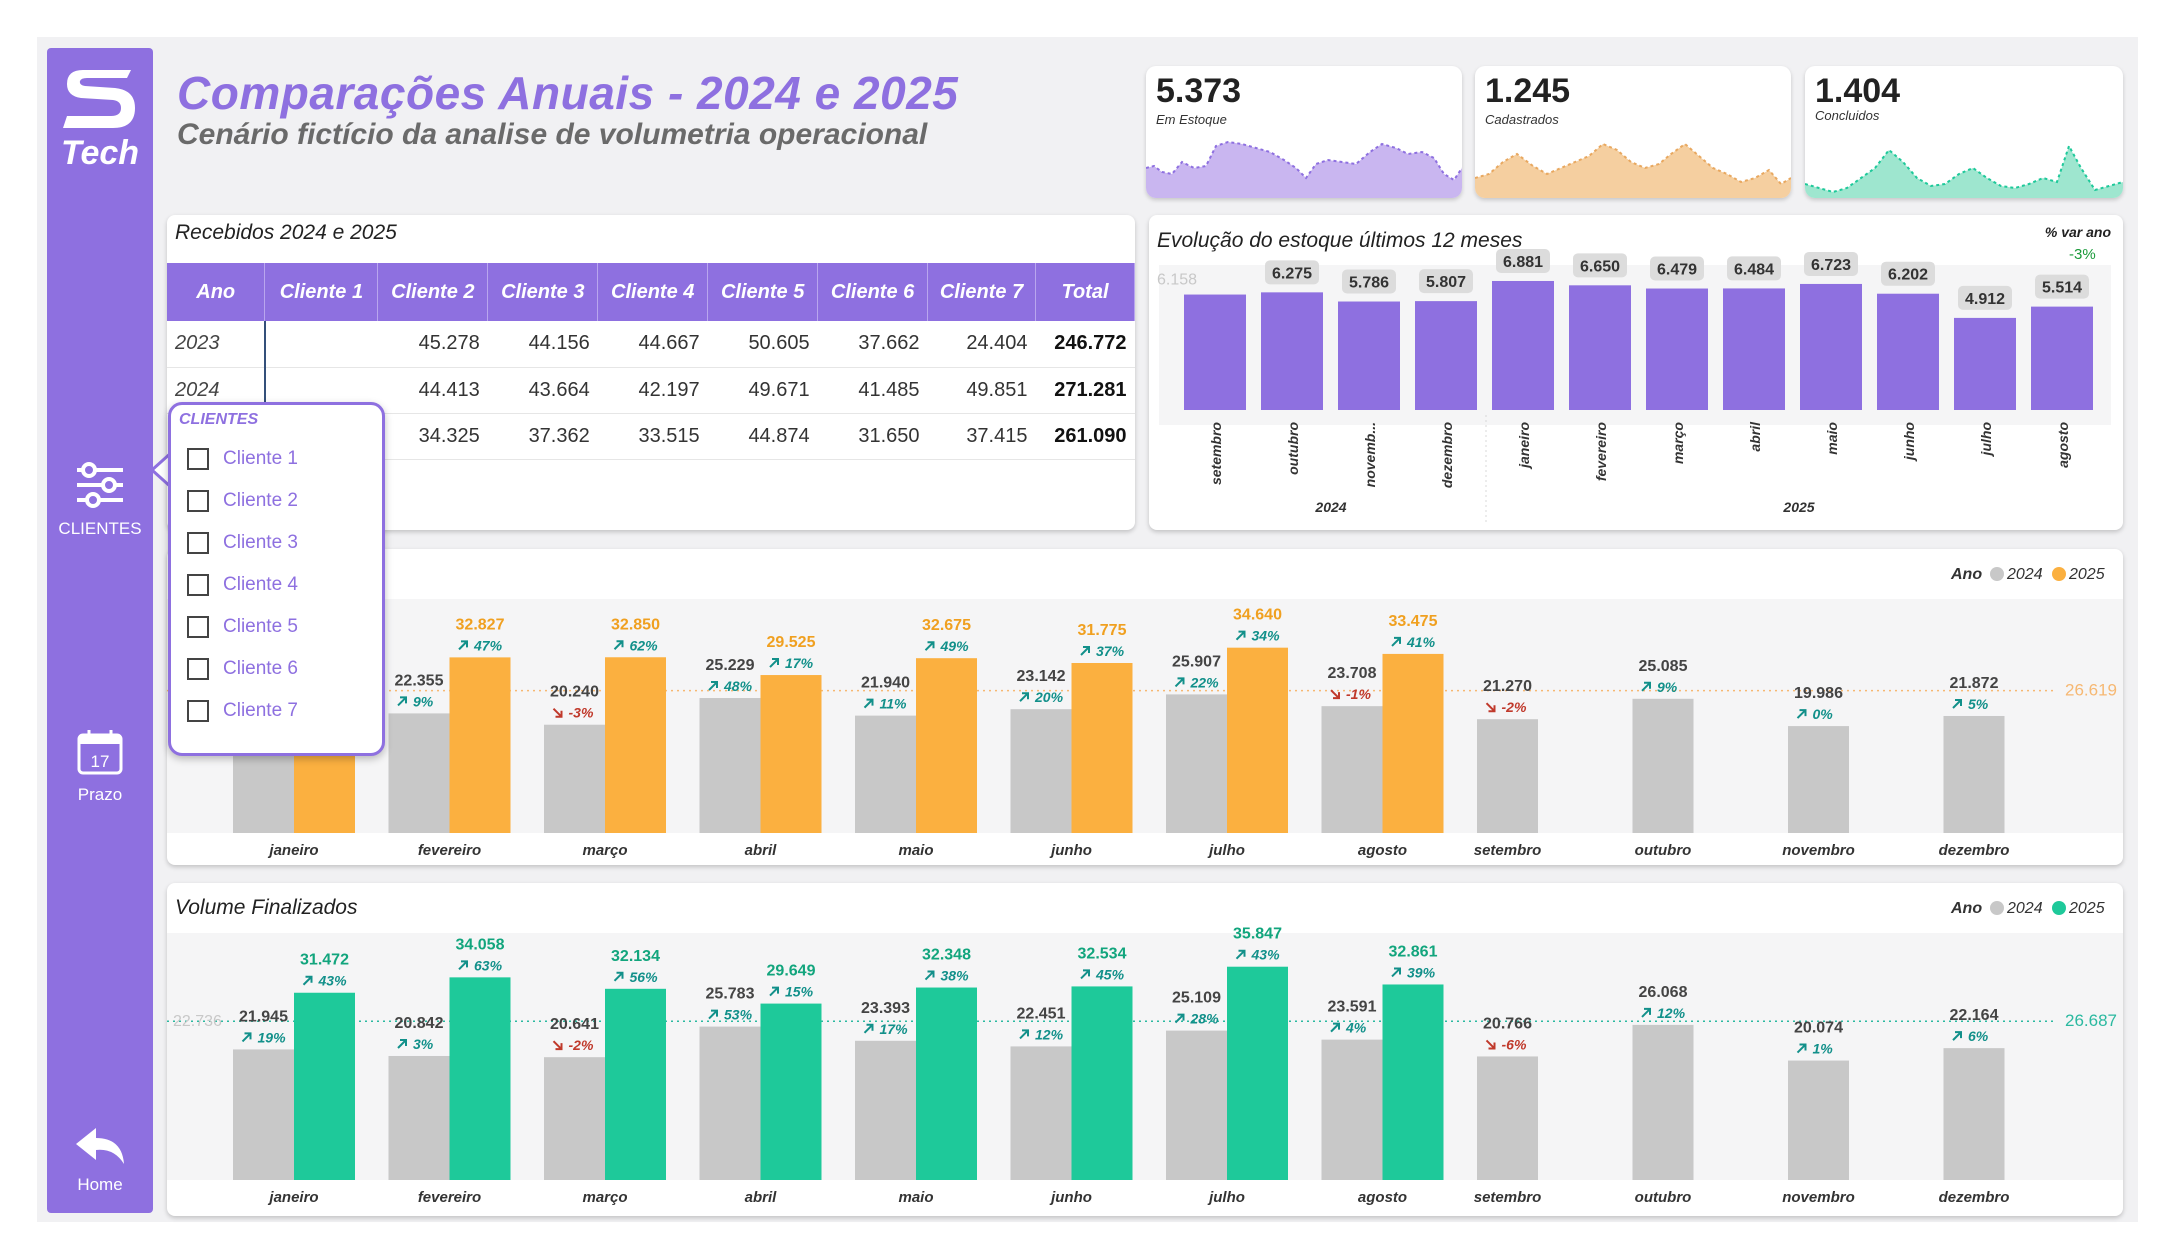 Image resolution: width=2175 pixels, height=1257 pixels. Describe the element at coordinates (762, 436) in the screenshot. I see `cell: 44.874` at that location.